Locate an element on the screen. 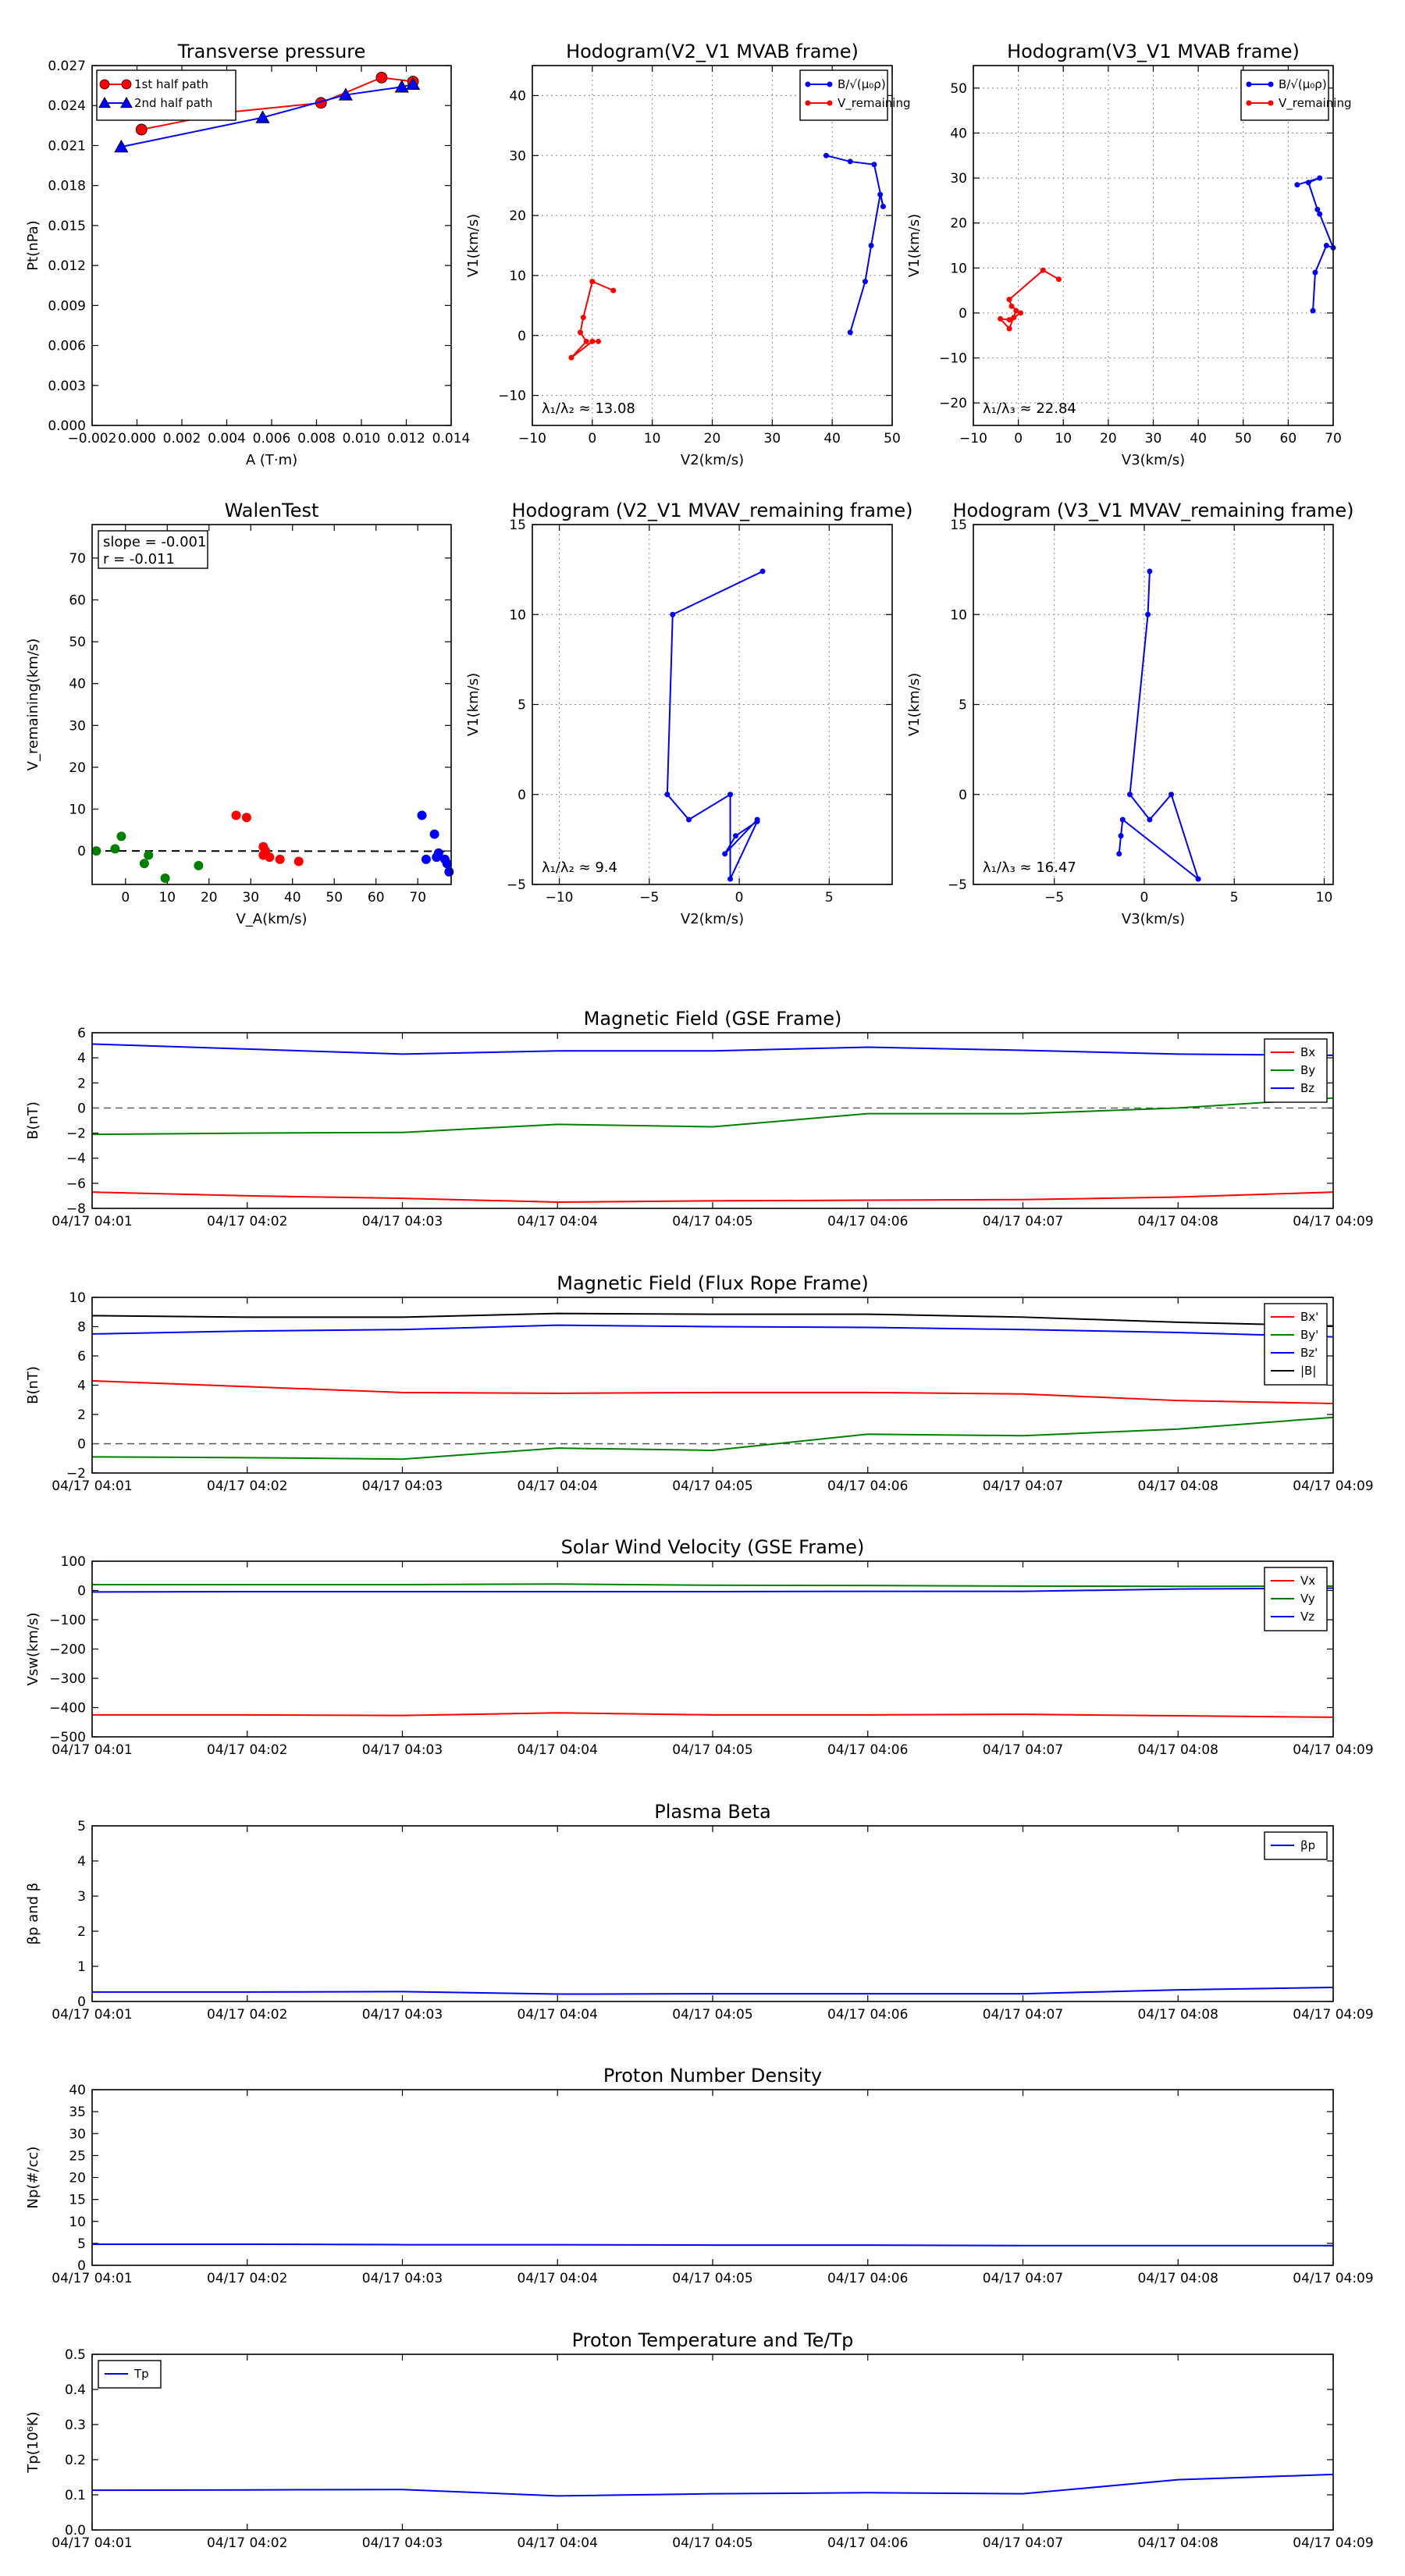 The image size is (1405, 2576). y-tick-label: −500 is located at coordinates (68, 1737).